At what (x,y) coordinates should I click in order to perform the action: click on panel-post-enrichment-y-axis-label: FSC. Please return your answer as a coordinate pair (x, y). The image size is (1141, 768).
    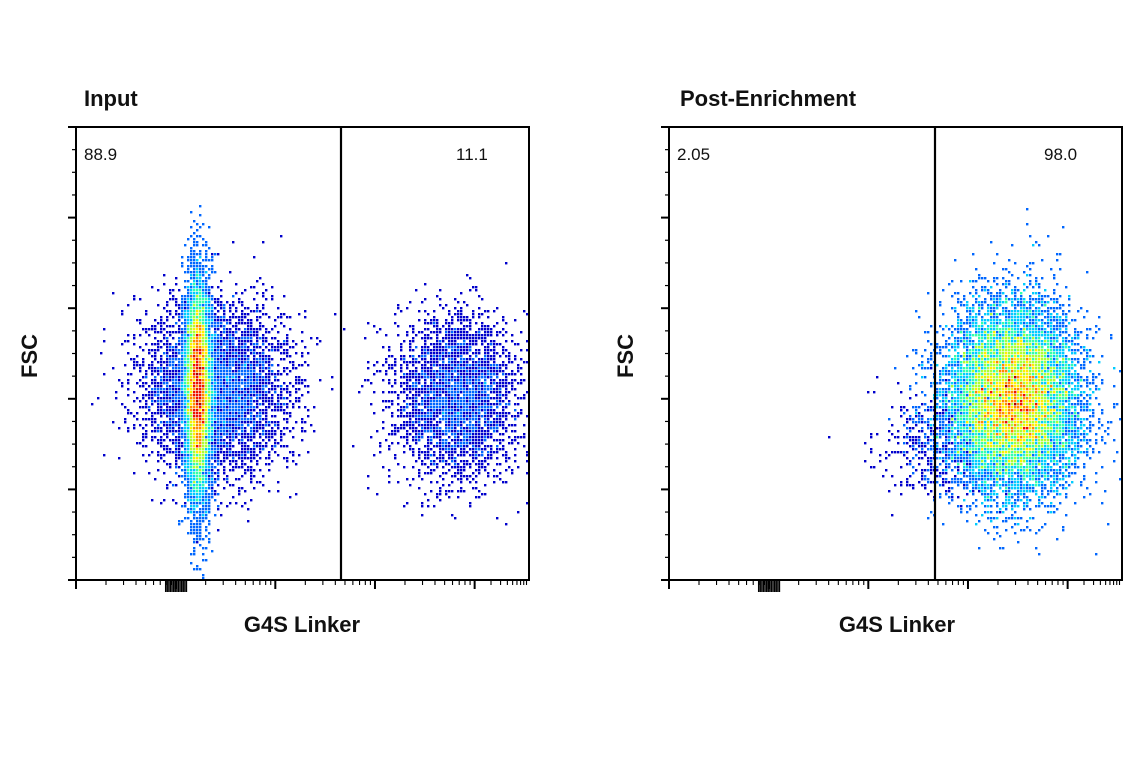
    Looking at the image, I should click on (625, 356).